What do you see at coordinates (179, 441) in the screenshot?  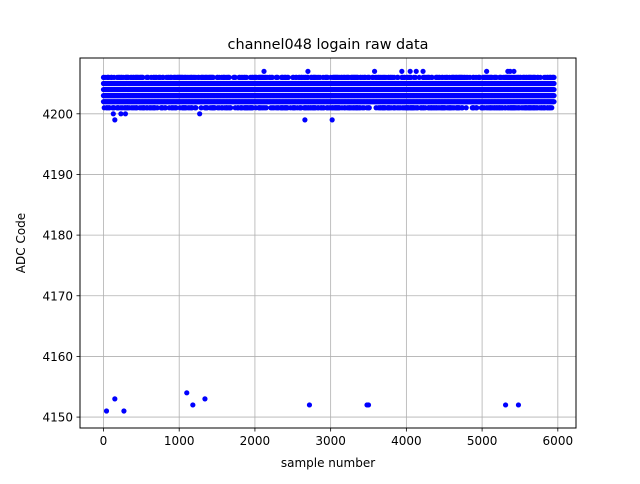 I see `x-tick-label: 1000` at bounding box center [179, 441].